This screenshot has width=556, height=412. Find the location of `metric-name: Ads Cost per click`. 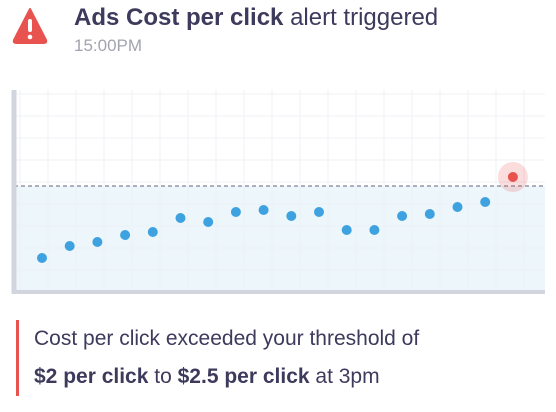

metric-name: Ads Cost per click is located at coordinates (179, 17).